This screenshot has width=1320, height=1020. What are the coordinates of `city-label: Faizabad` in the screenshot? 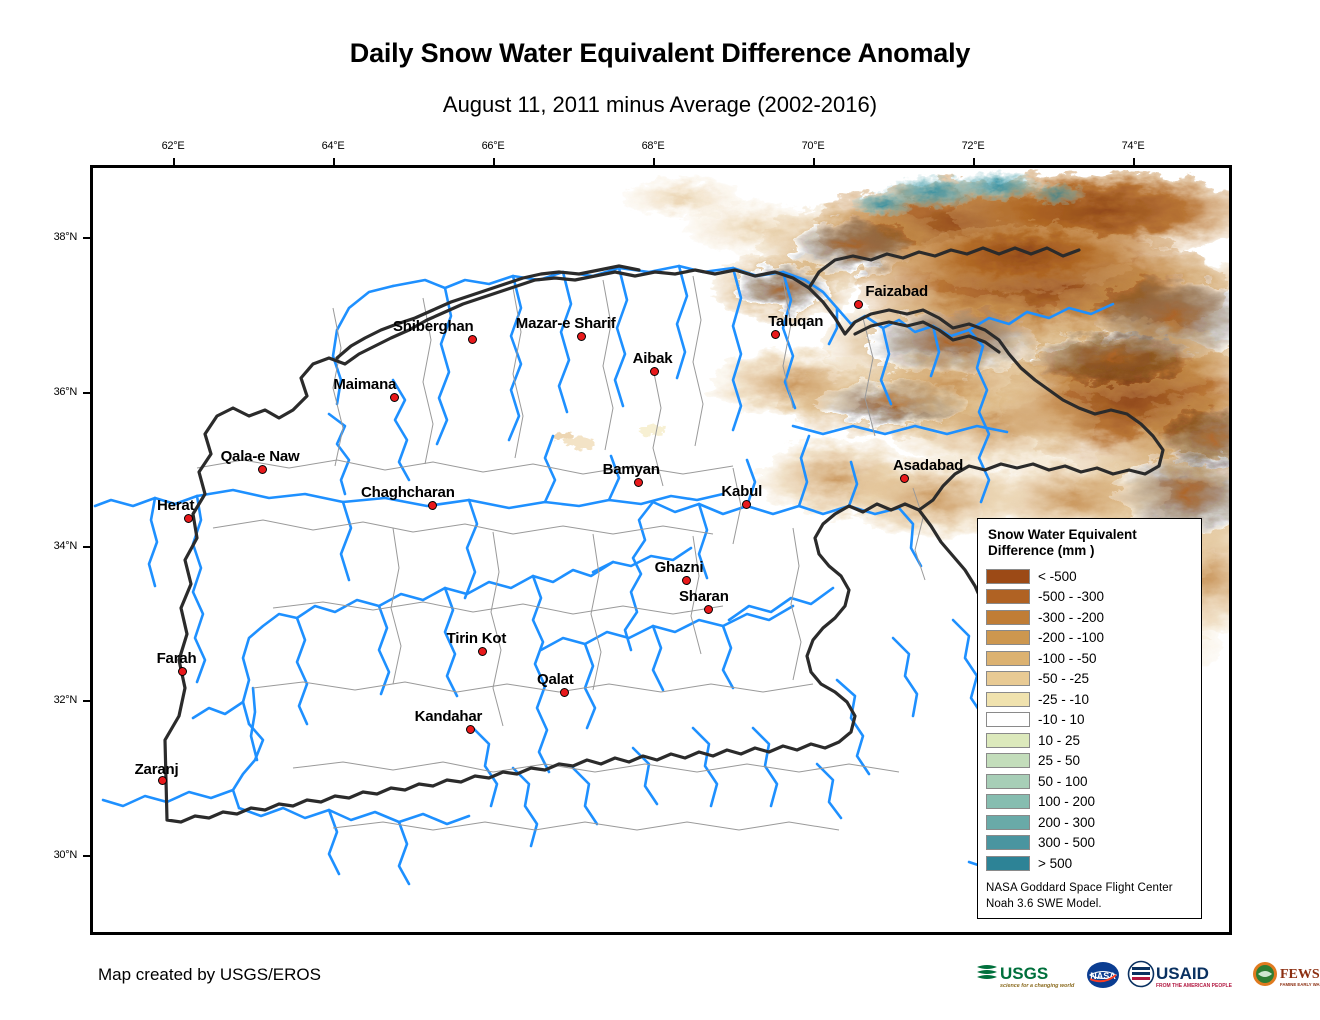 It's located at (896, 292).